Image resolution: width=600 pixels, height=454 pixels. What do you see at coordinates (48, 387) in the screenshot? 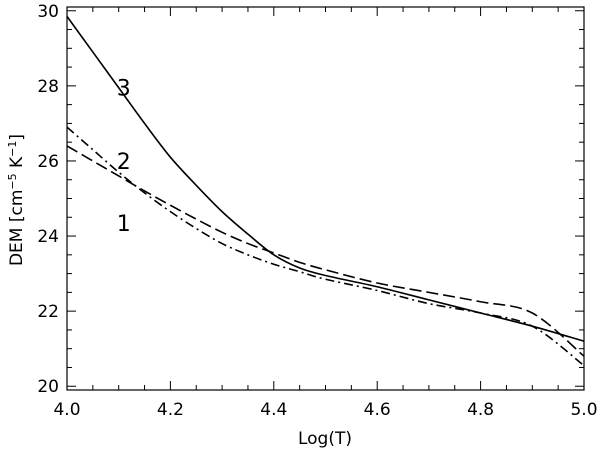
I see `y-tick-label: 20` at bounding box center [48, 387].